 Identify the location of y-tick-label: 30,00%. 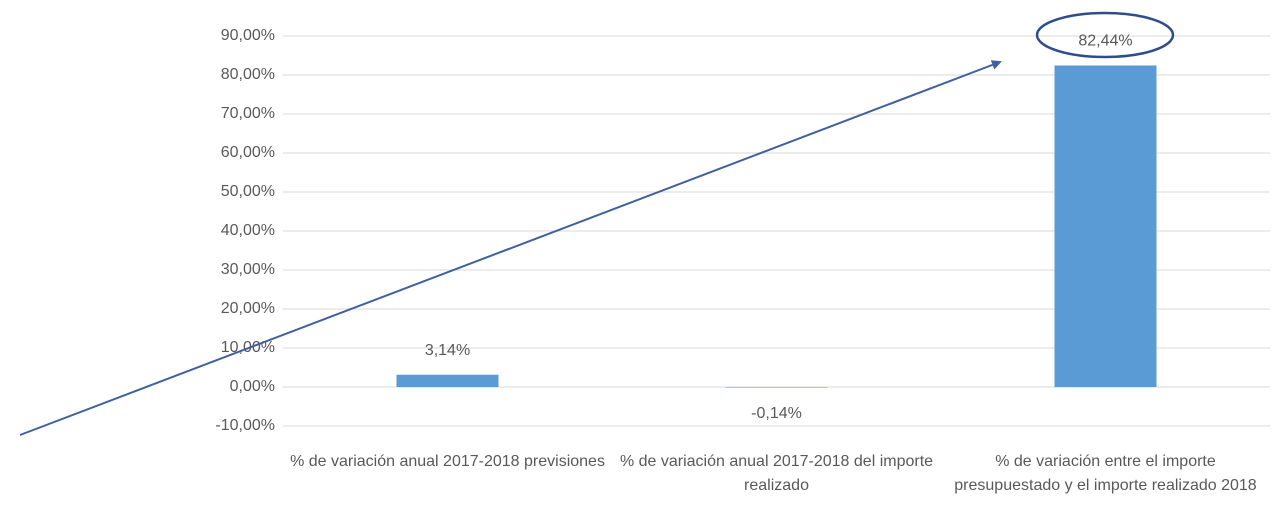
(248, 269).